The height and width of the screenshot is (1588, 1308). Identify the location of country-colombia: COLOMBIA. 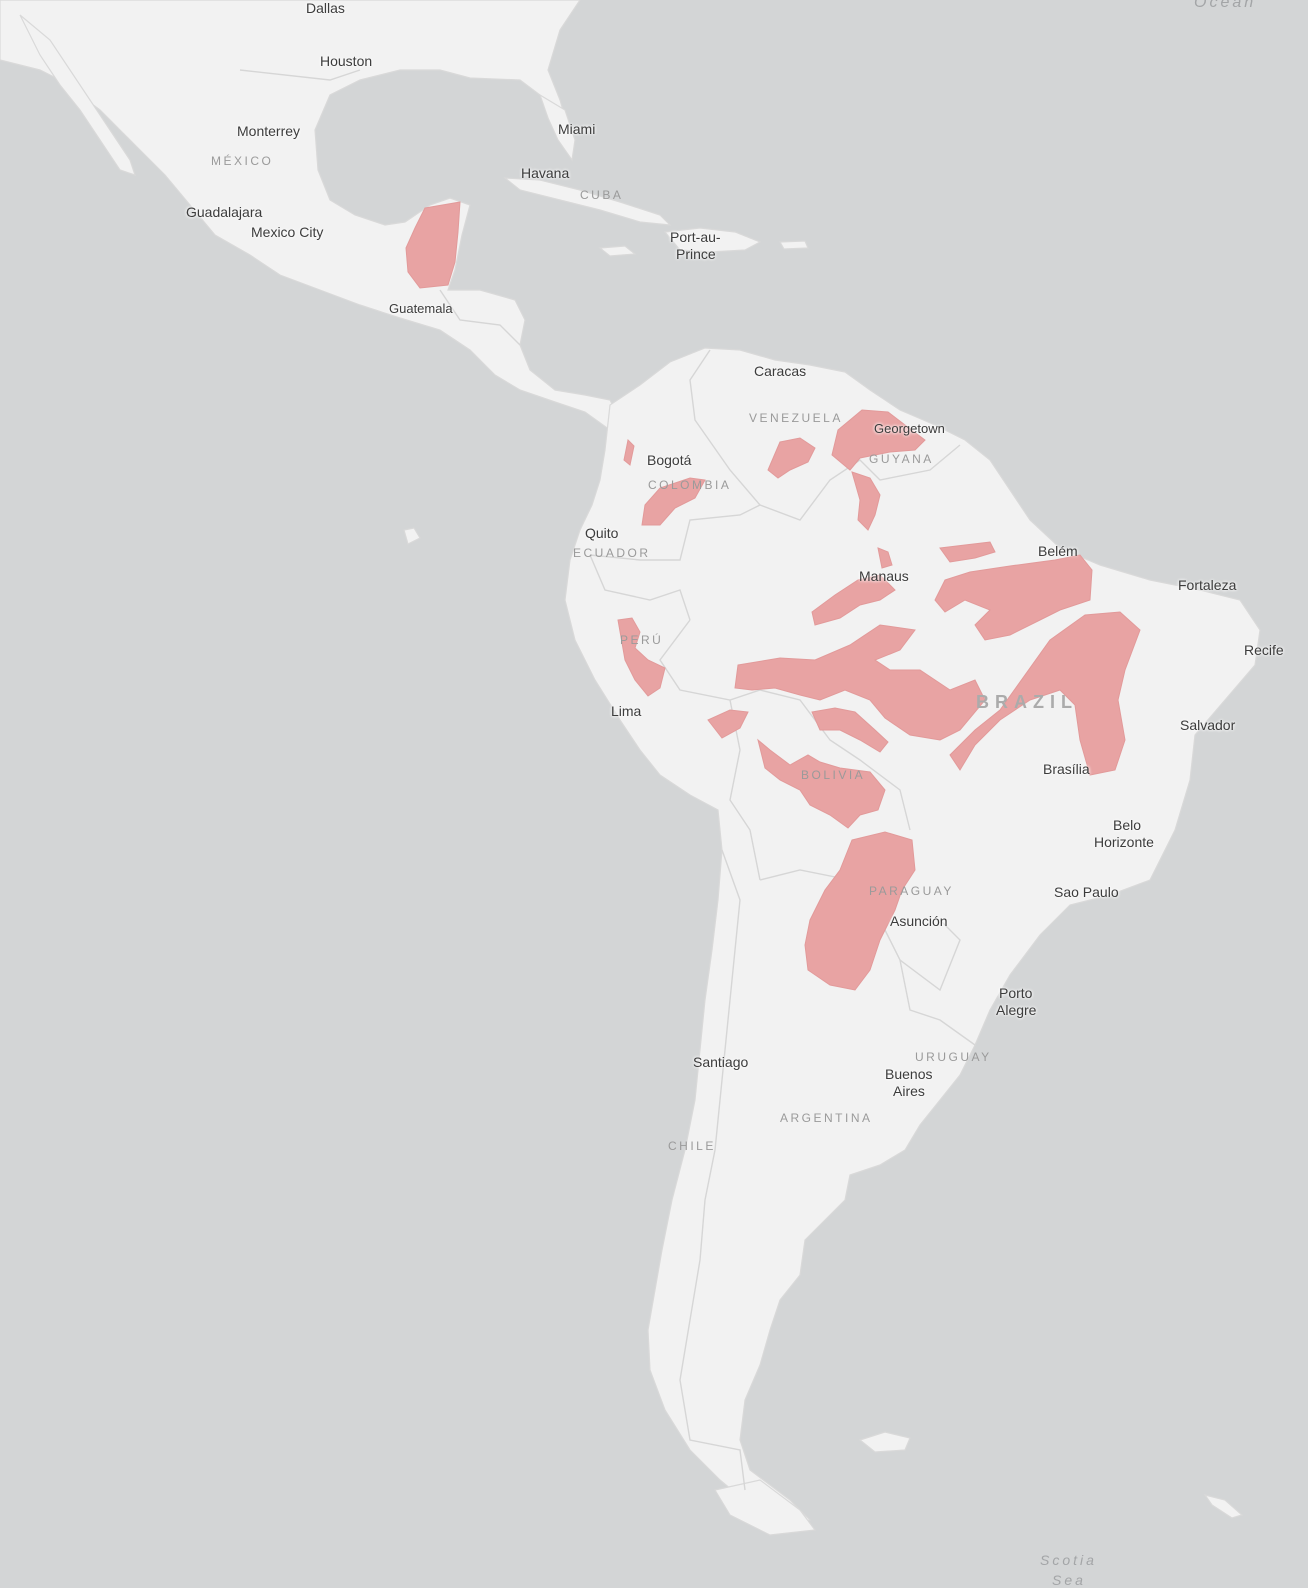
(690, 485).